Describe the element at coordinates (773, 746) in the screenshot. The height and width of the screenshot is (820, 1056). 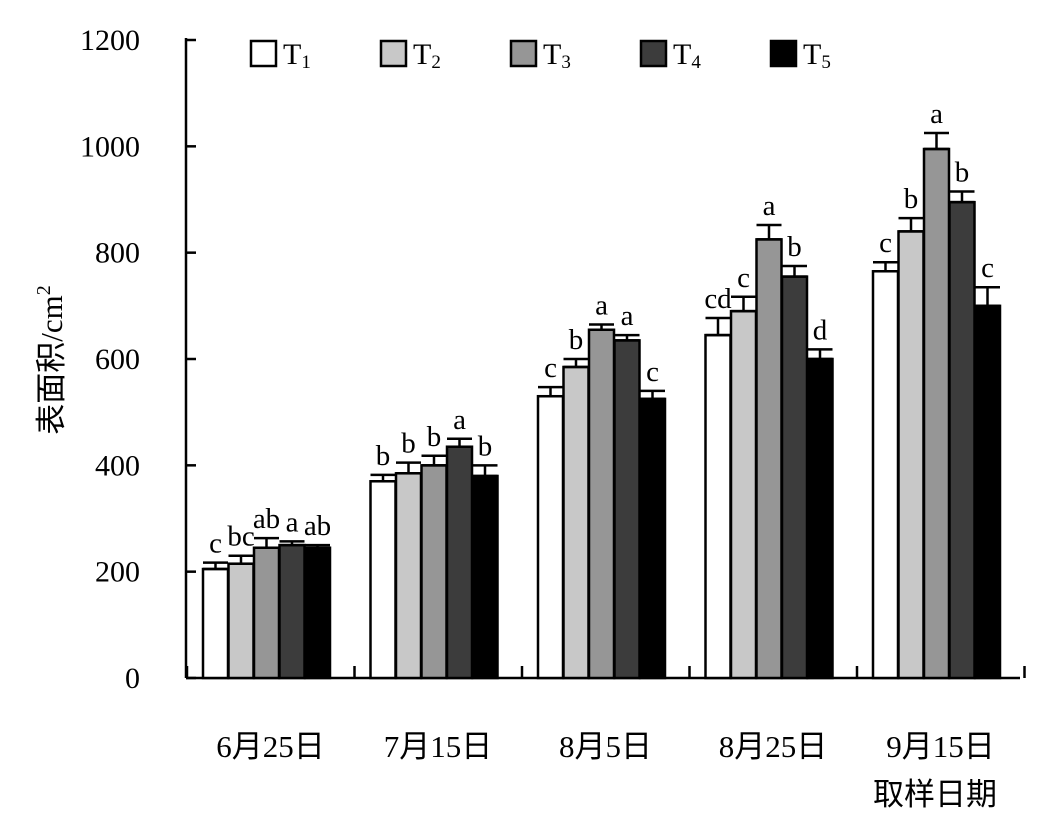
I see `x-tick-label: 8月25日` at that location.